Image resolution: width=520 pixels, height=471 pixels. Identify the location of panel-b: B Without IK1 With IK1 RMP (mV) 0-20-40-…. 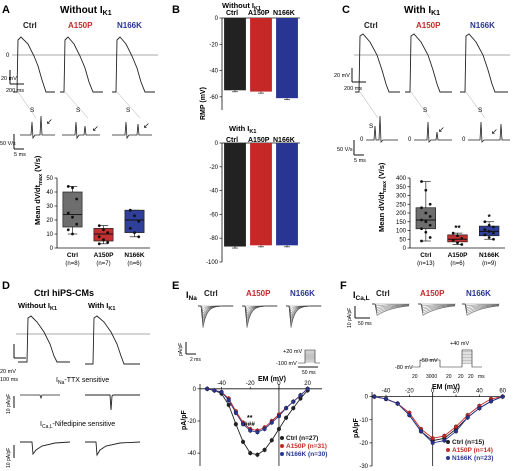
(236, 133).